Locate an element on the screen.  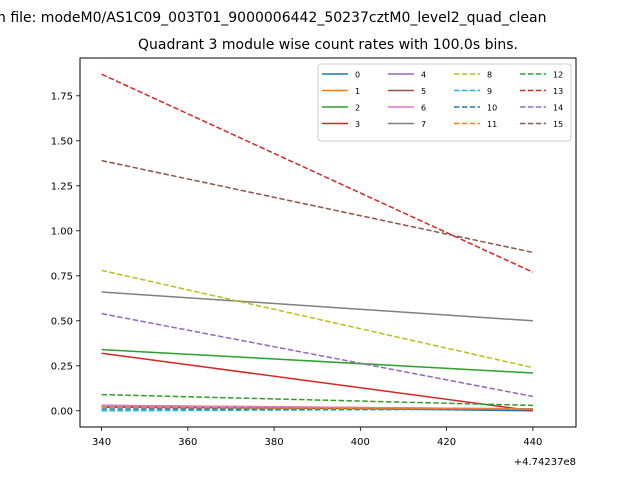
y-tick-label: 1.50 is located at coordinates (62, 141).